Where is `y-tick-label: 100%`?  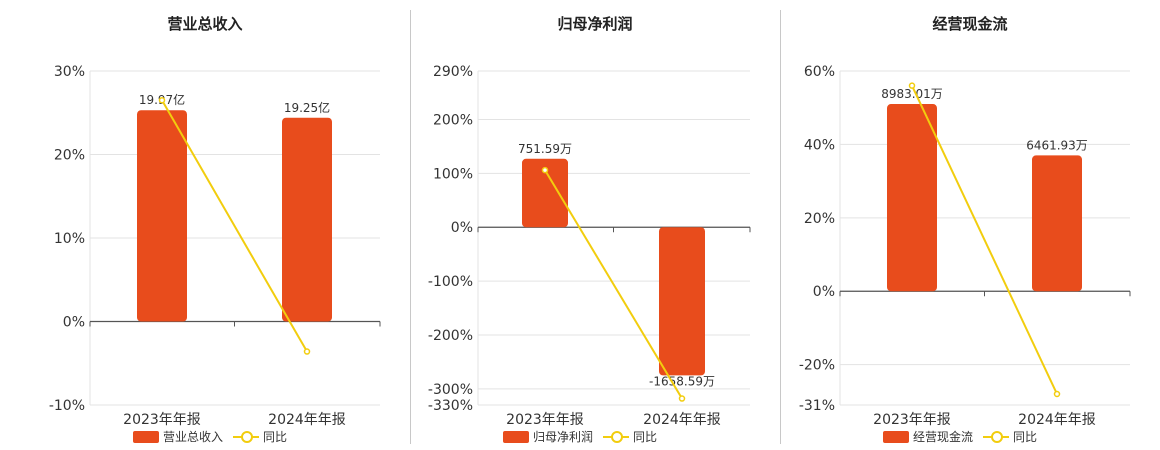
y-tick-label: 100% is located at coordinates (453, 174).